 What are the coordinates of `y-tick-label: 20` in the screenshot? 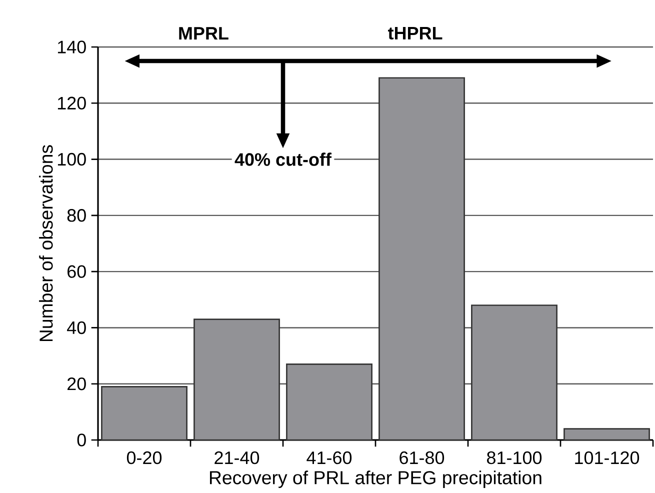 It's located at (77, 383).